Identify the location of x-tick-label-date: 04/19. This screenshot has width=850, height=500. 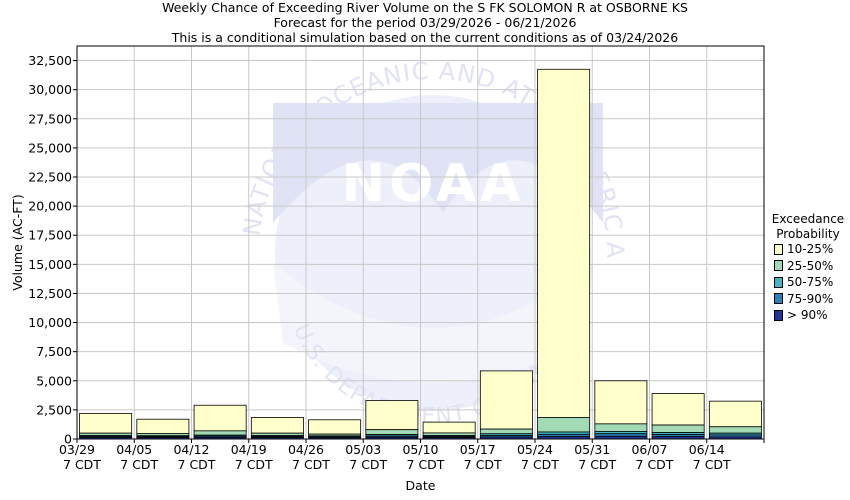
(249, 449).